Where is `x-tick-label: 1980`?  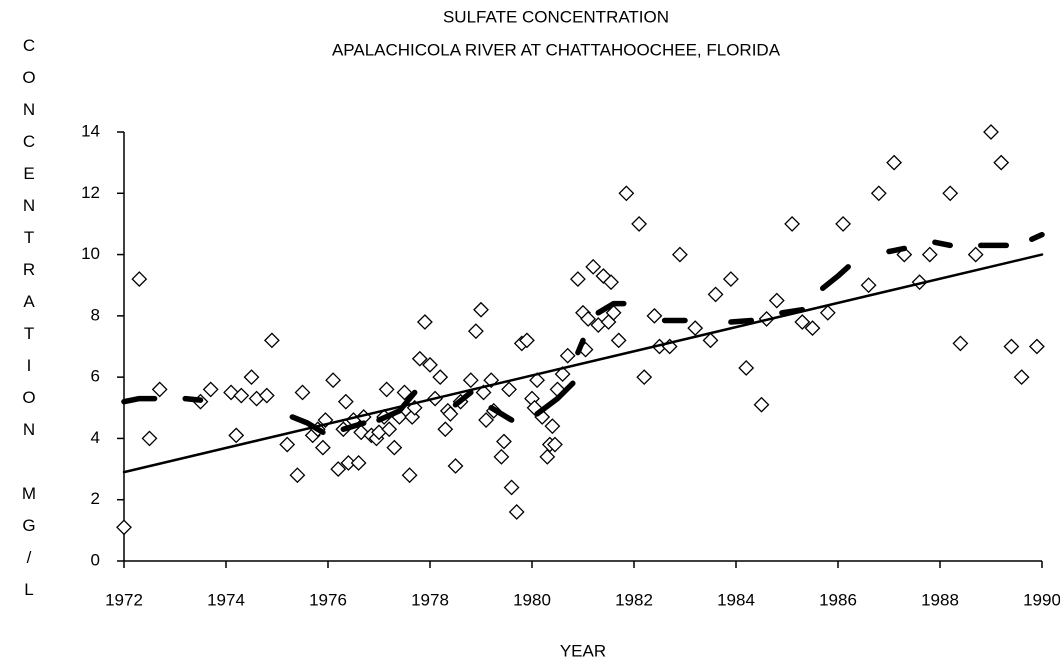
x-tick-label: 1980 is located at coordinates (532, 599).